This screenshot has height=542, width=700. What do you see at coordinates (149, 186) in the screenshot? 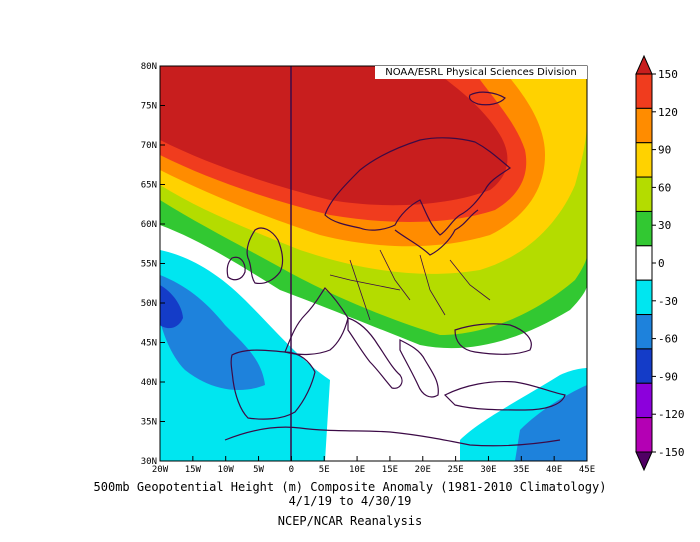
I see `lat-tick-label: 65N` at bounding box center [149, 186].